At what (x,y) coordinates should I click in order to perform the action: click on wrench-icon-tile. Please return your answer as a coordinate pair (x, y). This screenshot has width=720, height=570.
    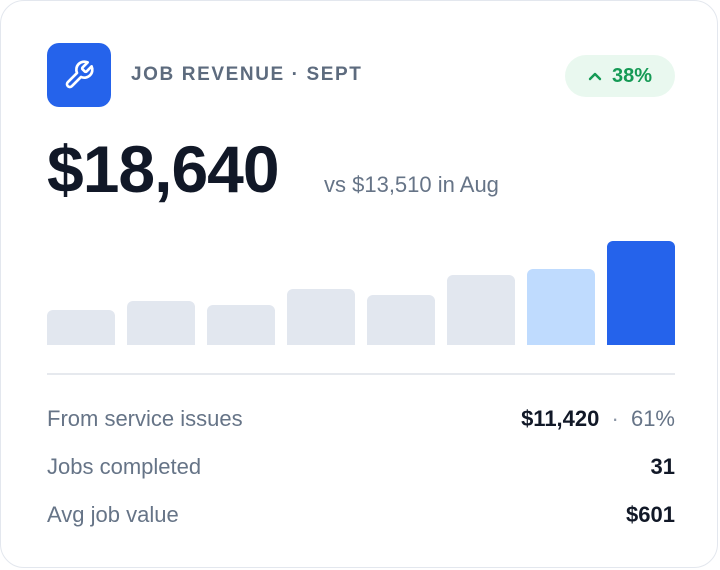
    Looking at the image, I should click on (79, 75).